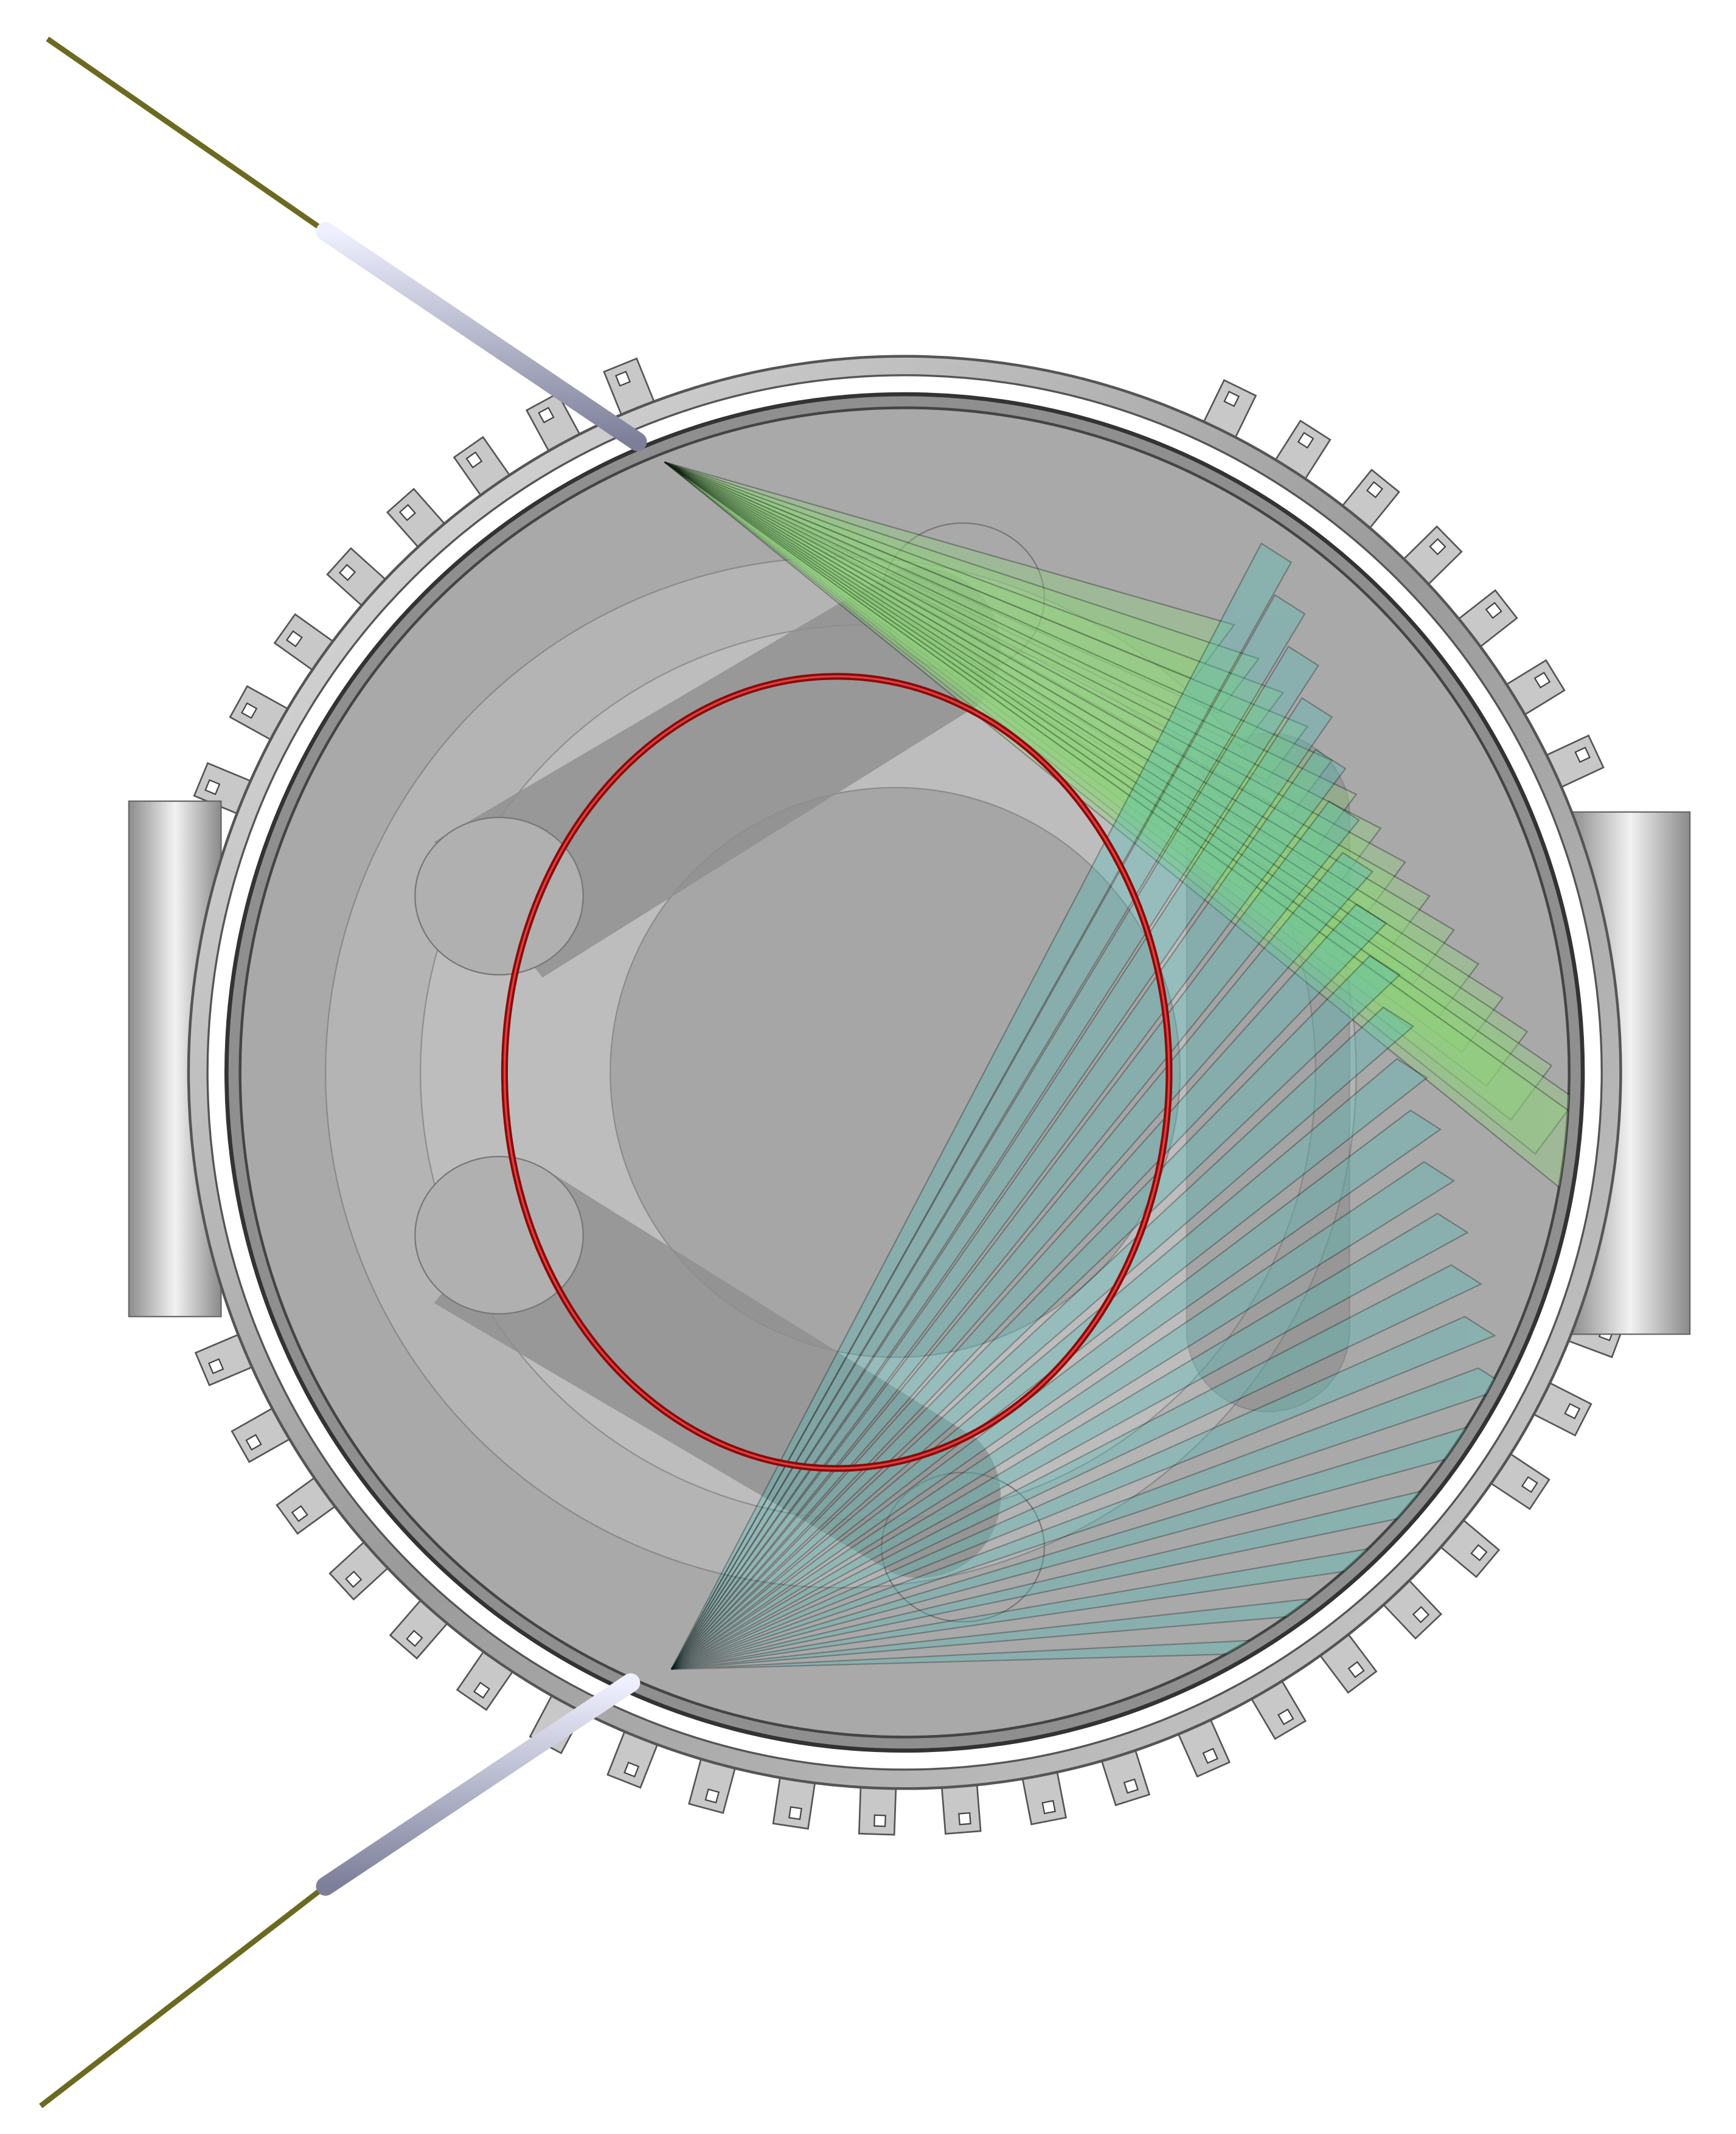 The height and width of the screenshot is (2134, 1736). I want to click on plasma-boundary-highlight, so click(836, 1072).